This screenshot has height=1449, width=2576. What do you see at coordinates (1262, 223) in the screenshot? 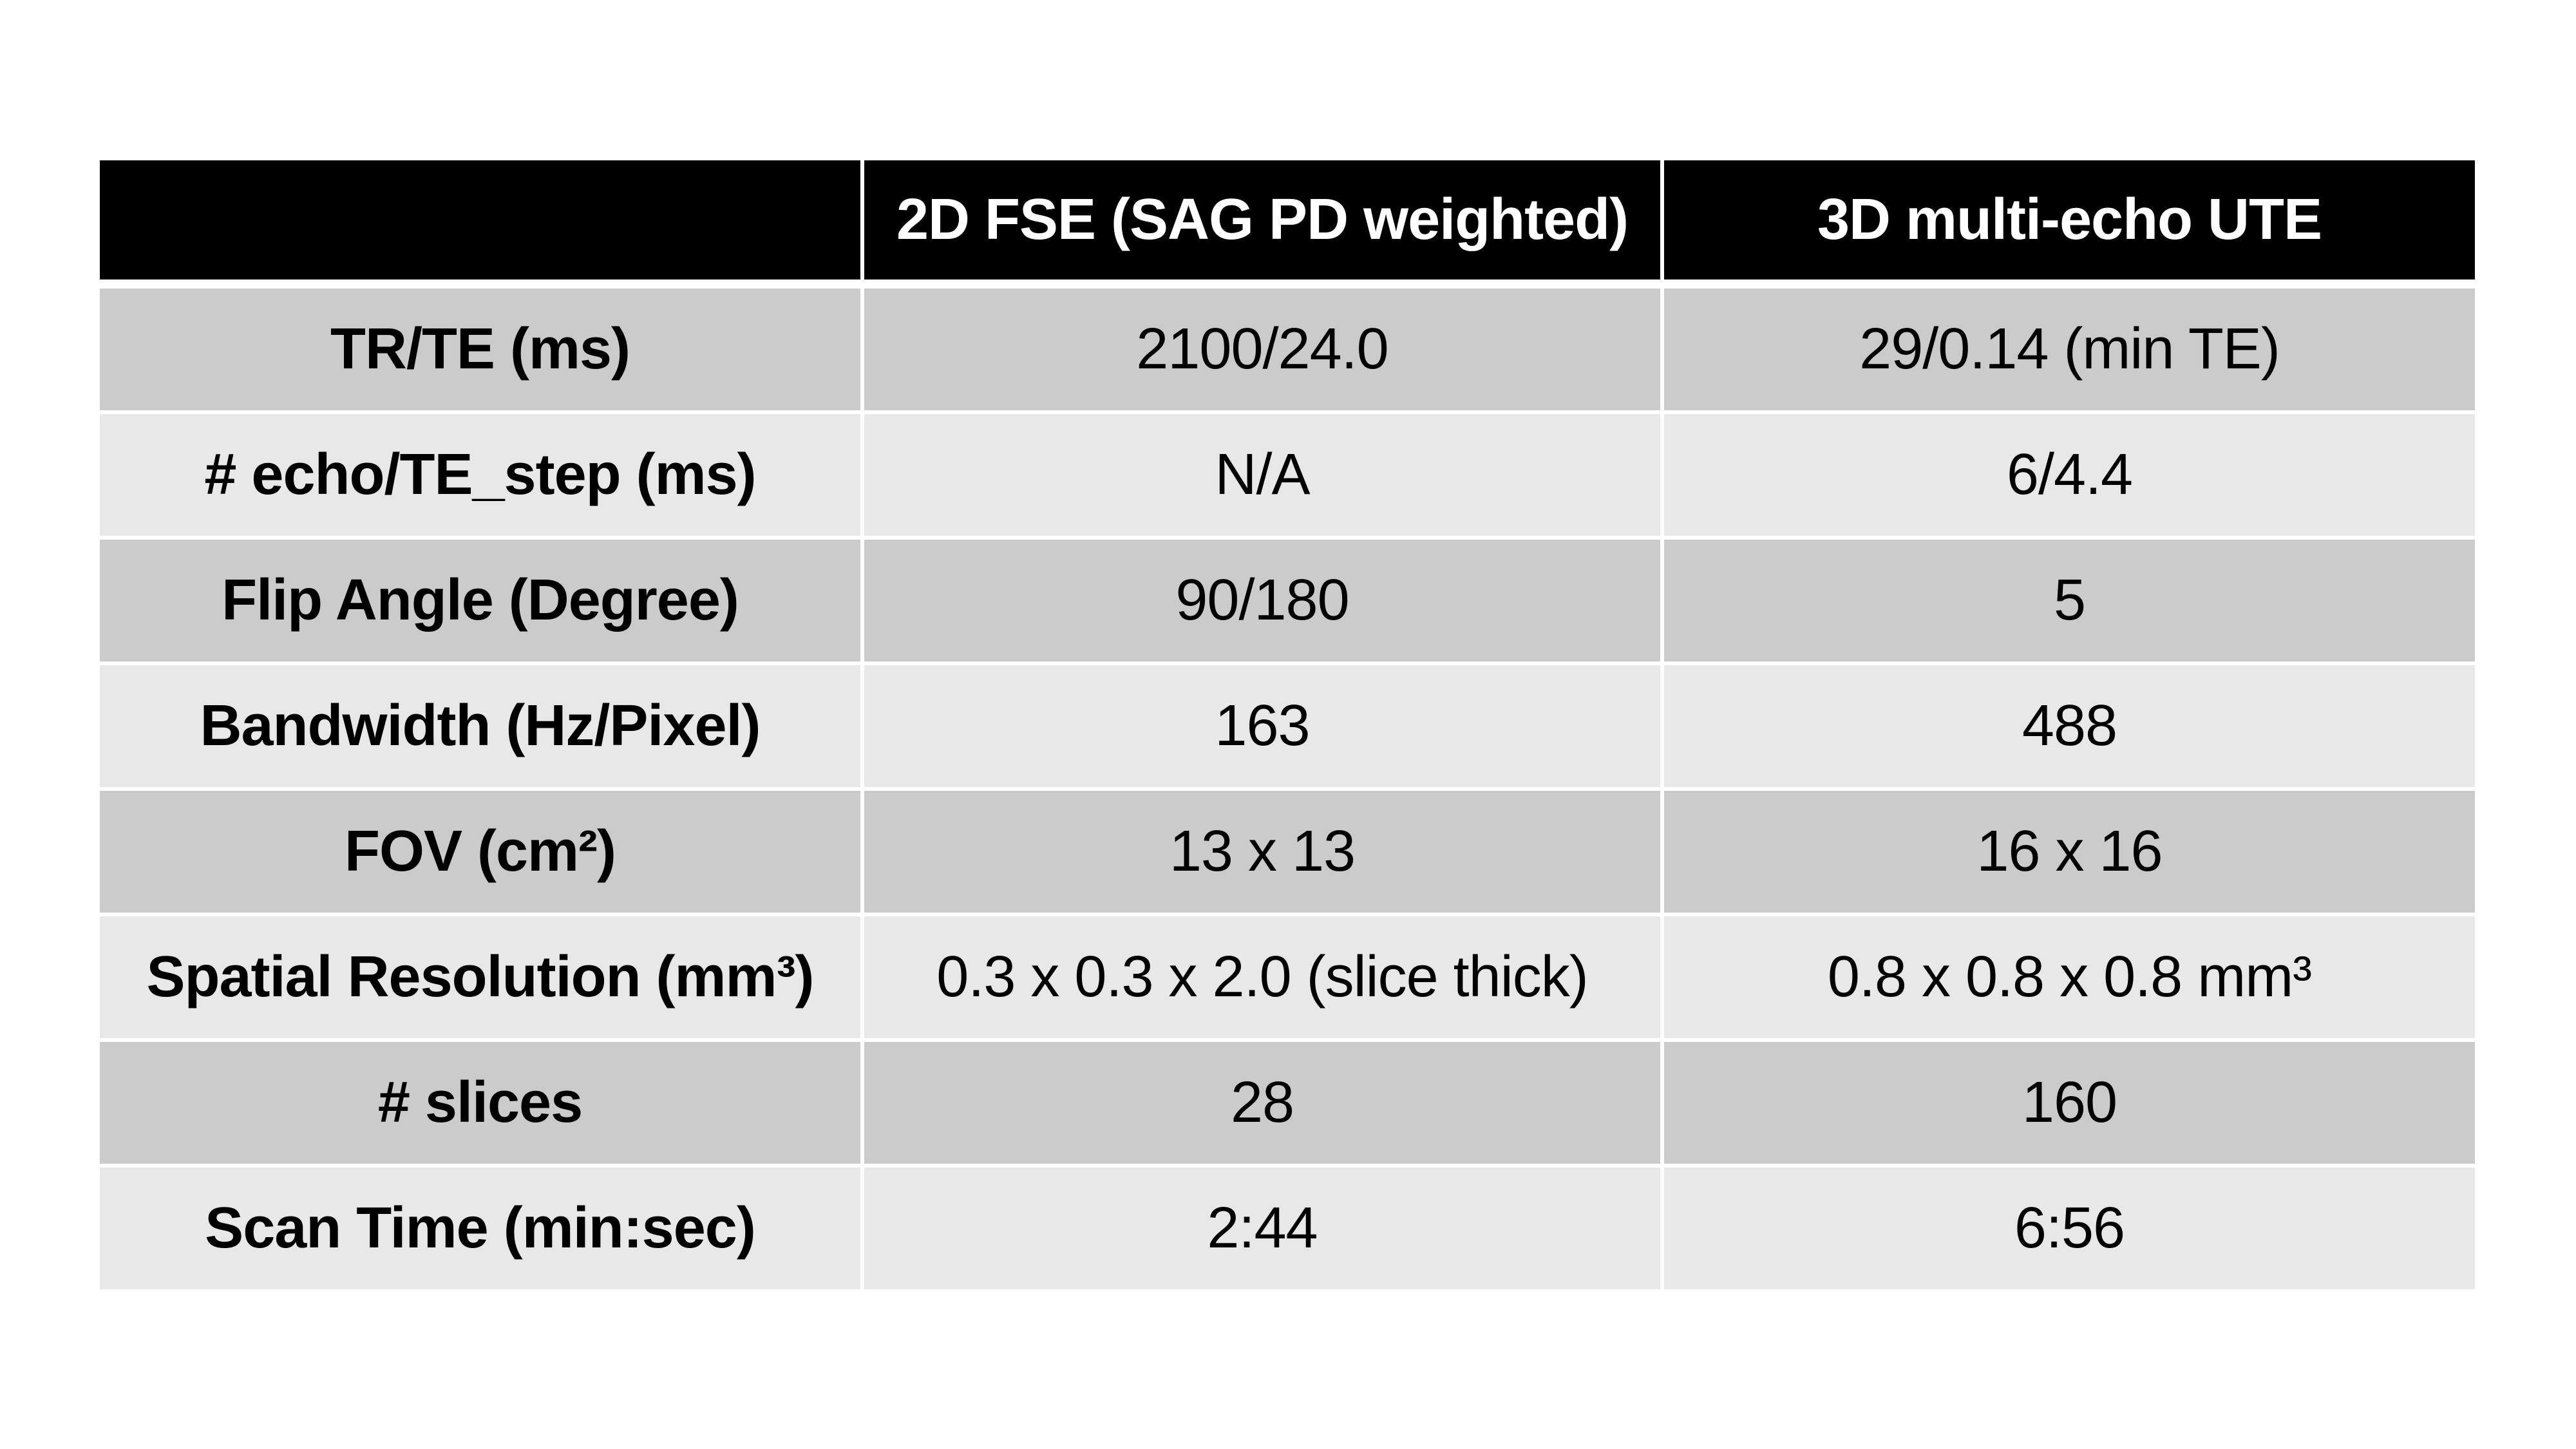
I see `header-cell-2d-fse: 2D FSE (SAG PD weighted)` at bounding box center [1262, 223].